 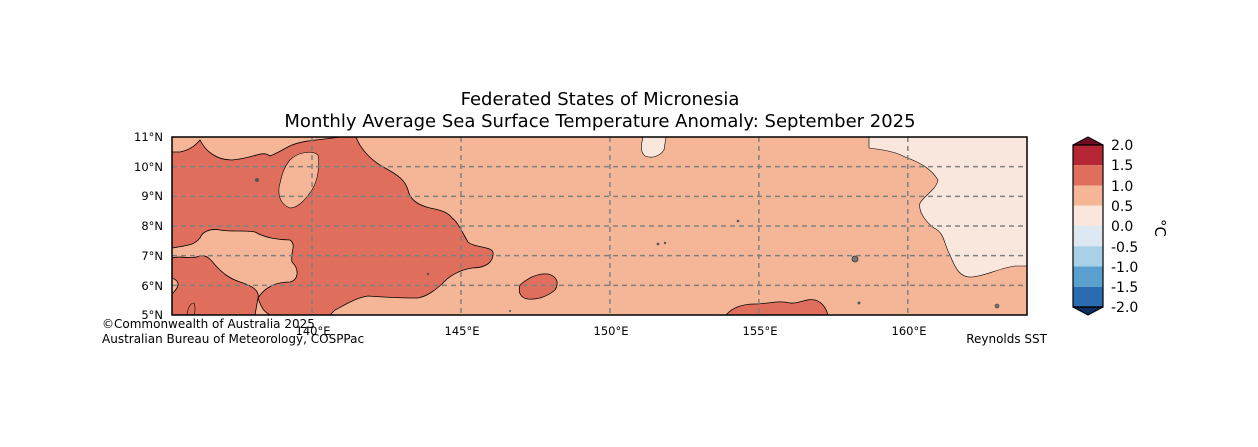 What do you see at coordinates (1006, 339) in the screenshot?
I see `dataset-label: Reynolds SST` at bounding box center [1006, 339].